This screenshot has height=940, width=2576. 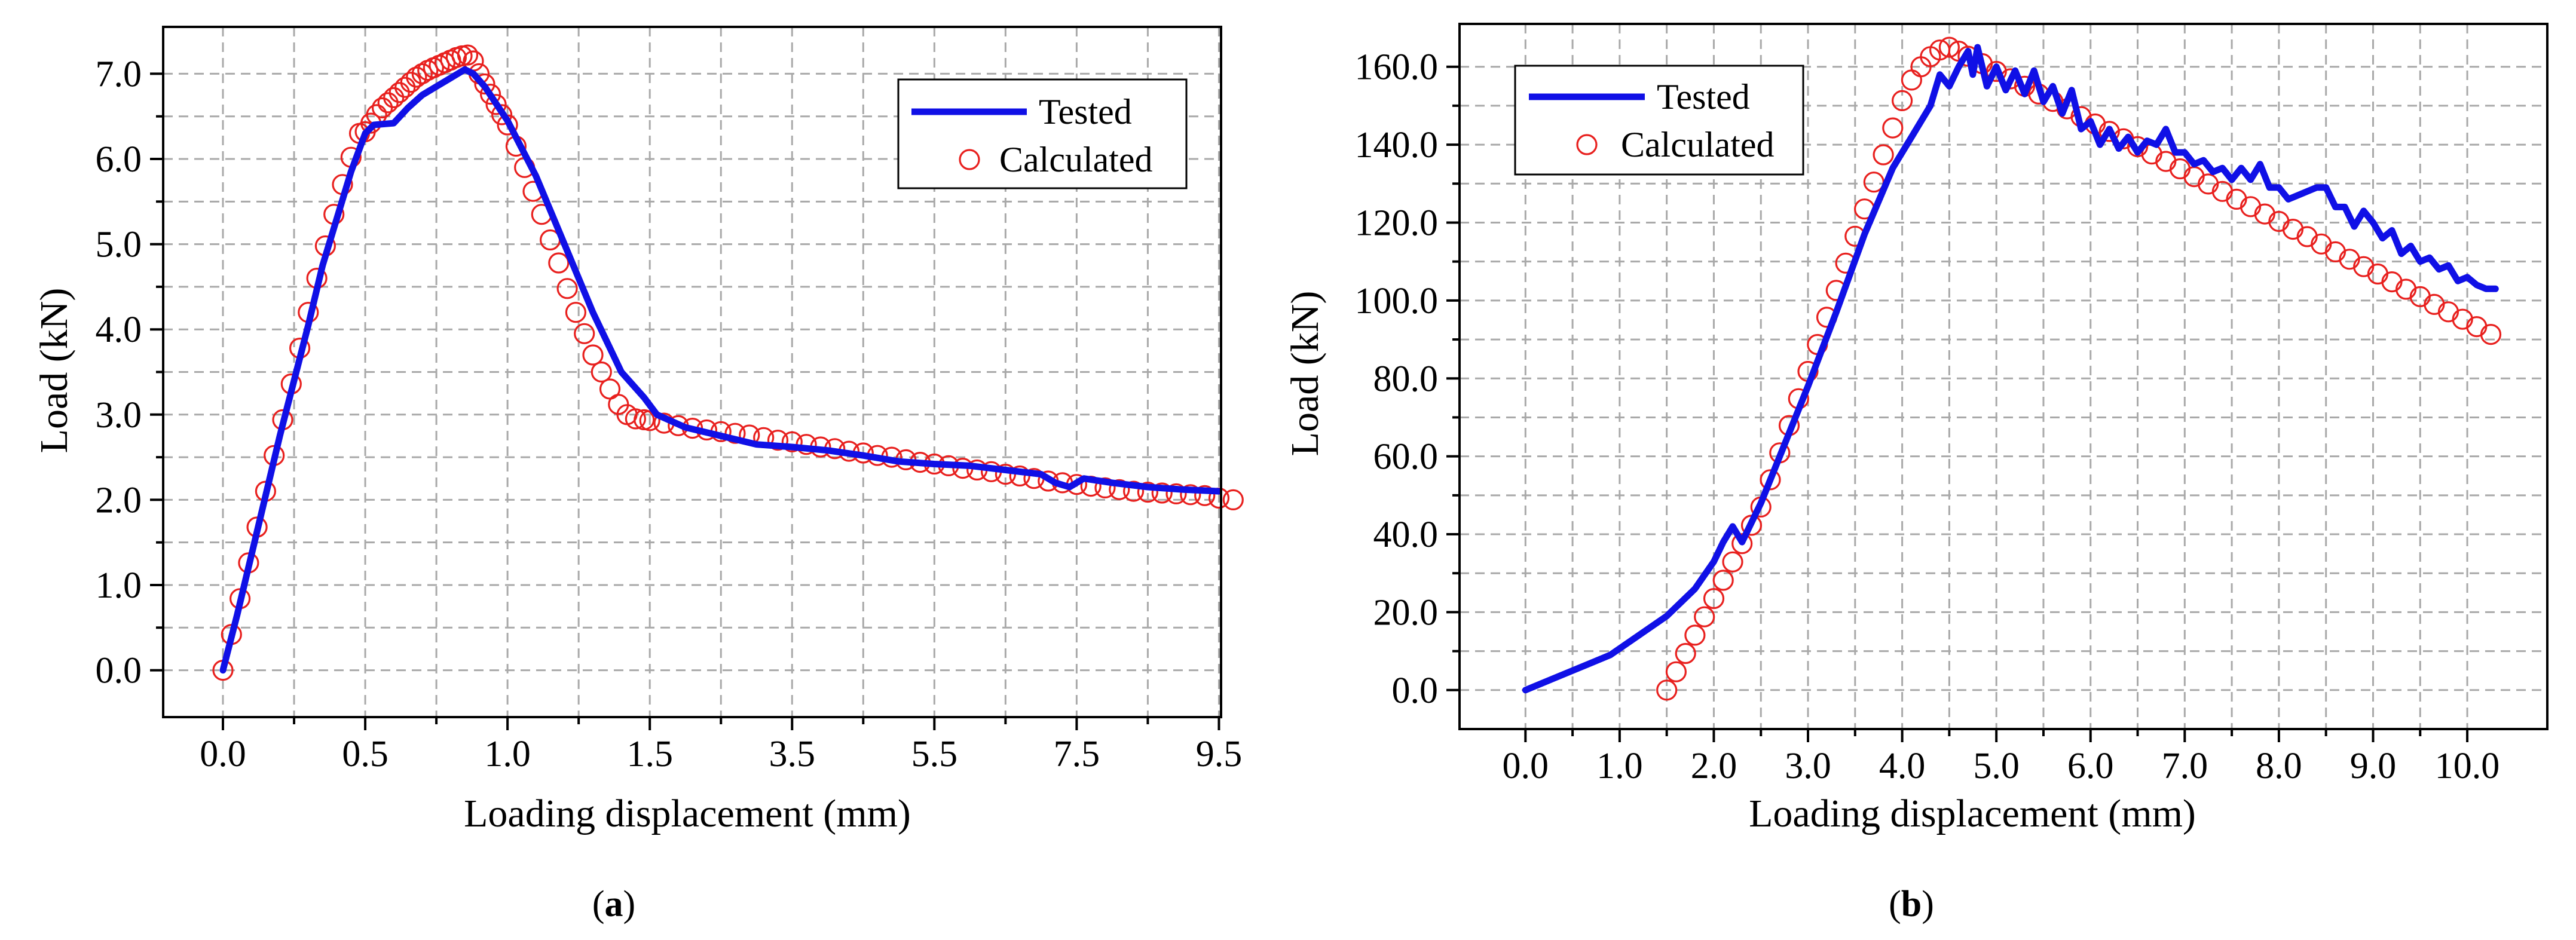 I want to click on panel-a-x-tick-labels: 0.0 0.5 1.0 1.5 3.5 5.5 7.5 9.5, so click(x=721, y=754).